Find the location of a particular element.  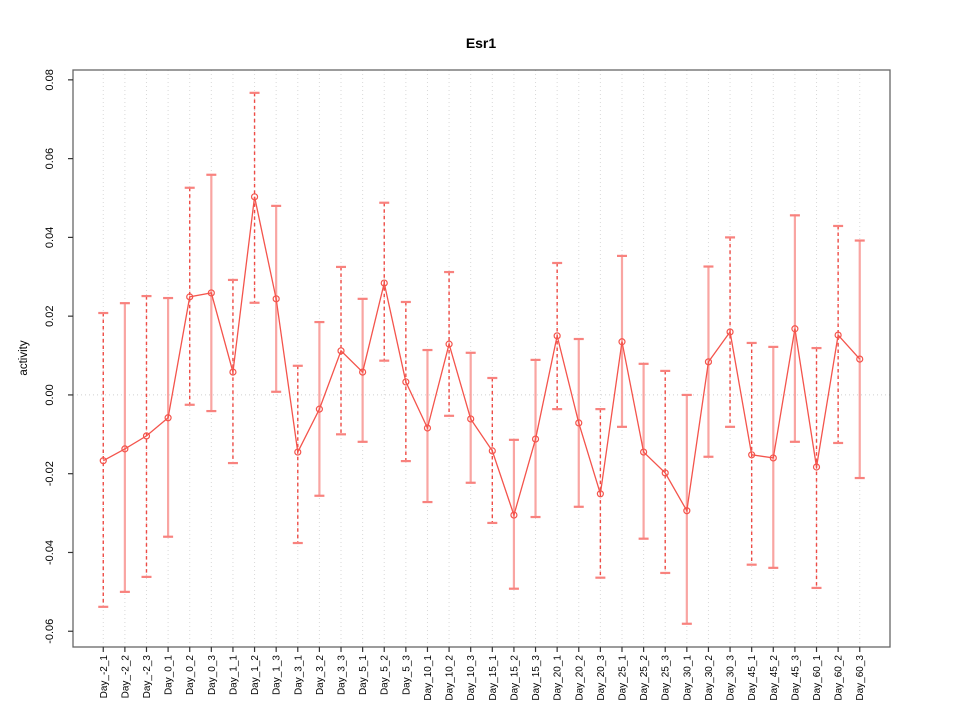

x-tick-label: Day_30_1 is located at coordinates (687, 678).